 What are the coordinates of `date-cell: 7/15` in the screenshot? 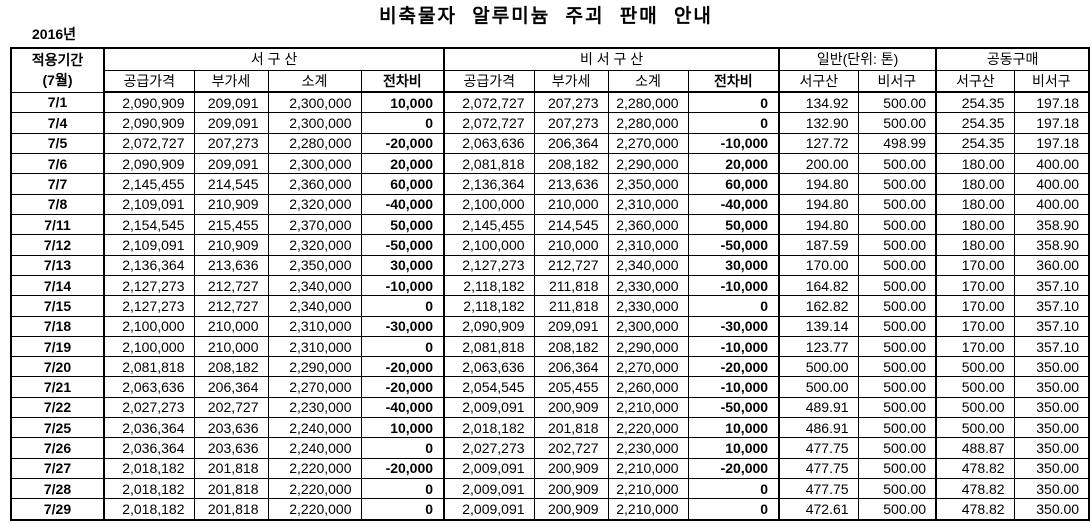 It's located at (57, 306).